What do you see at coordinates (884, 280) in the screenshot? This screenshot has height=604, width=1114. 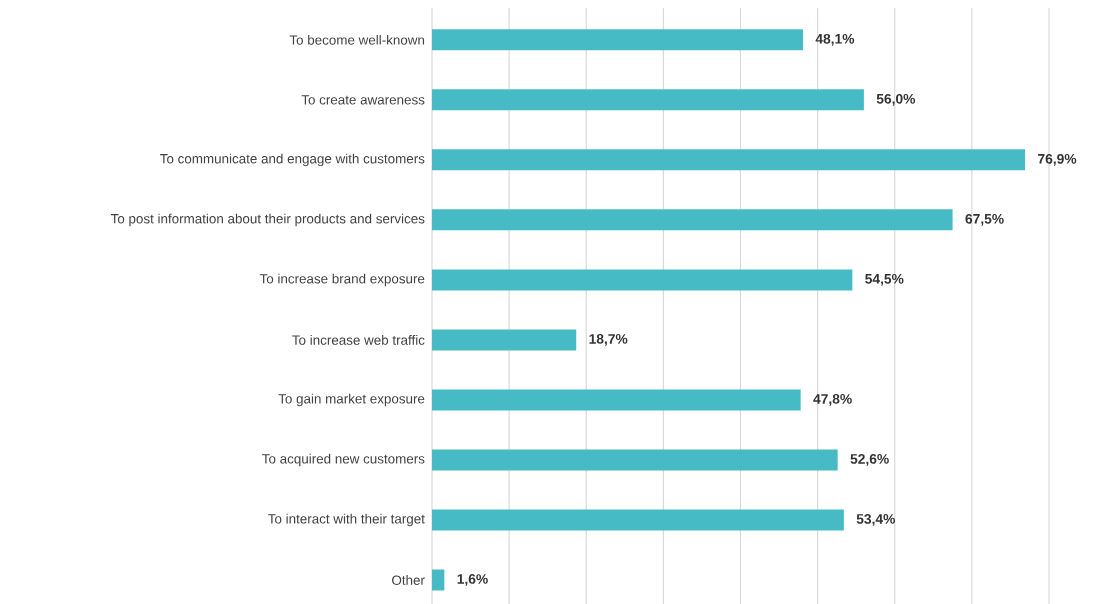 I see `data-label: 54,5%` at bounding box center [884, 280].